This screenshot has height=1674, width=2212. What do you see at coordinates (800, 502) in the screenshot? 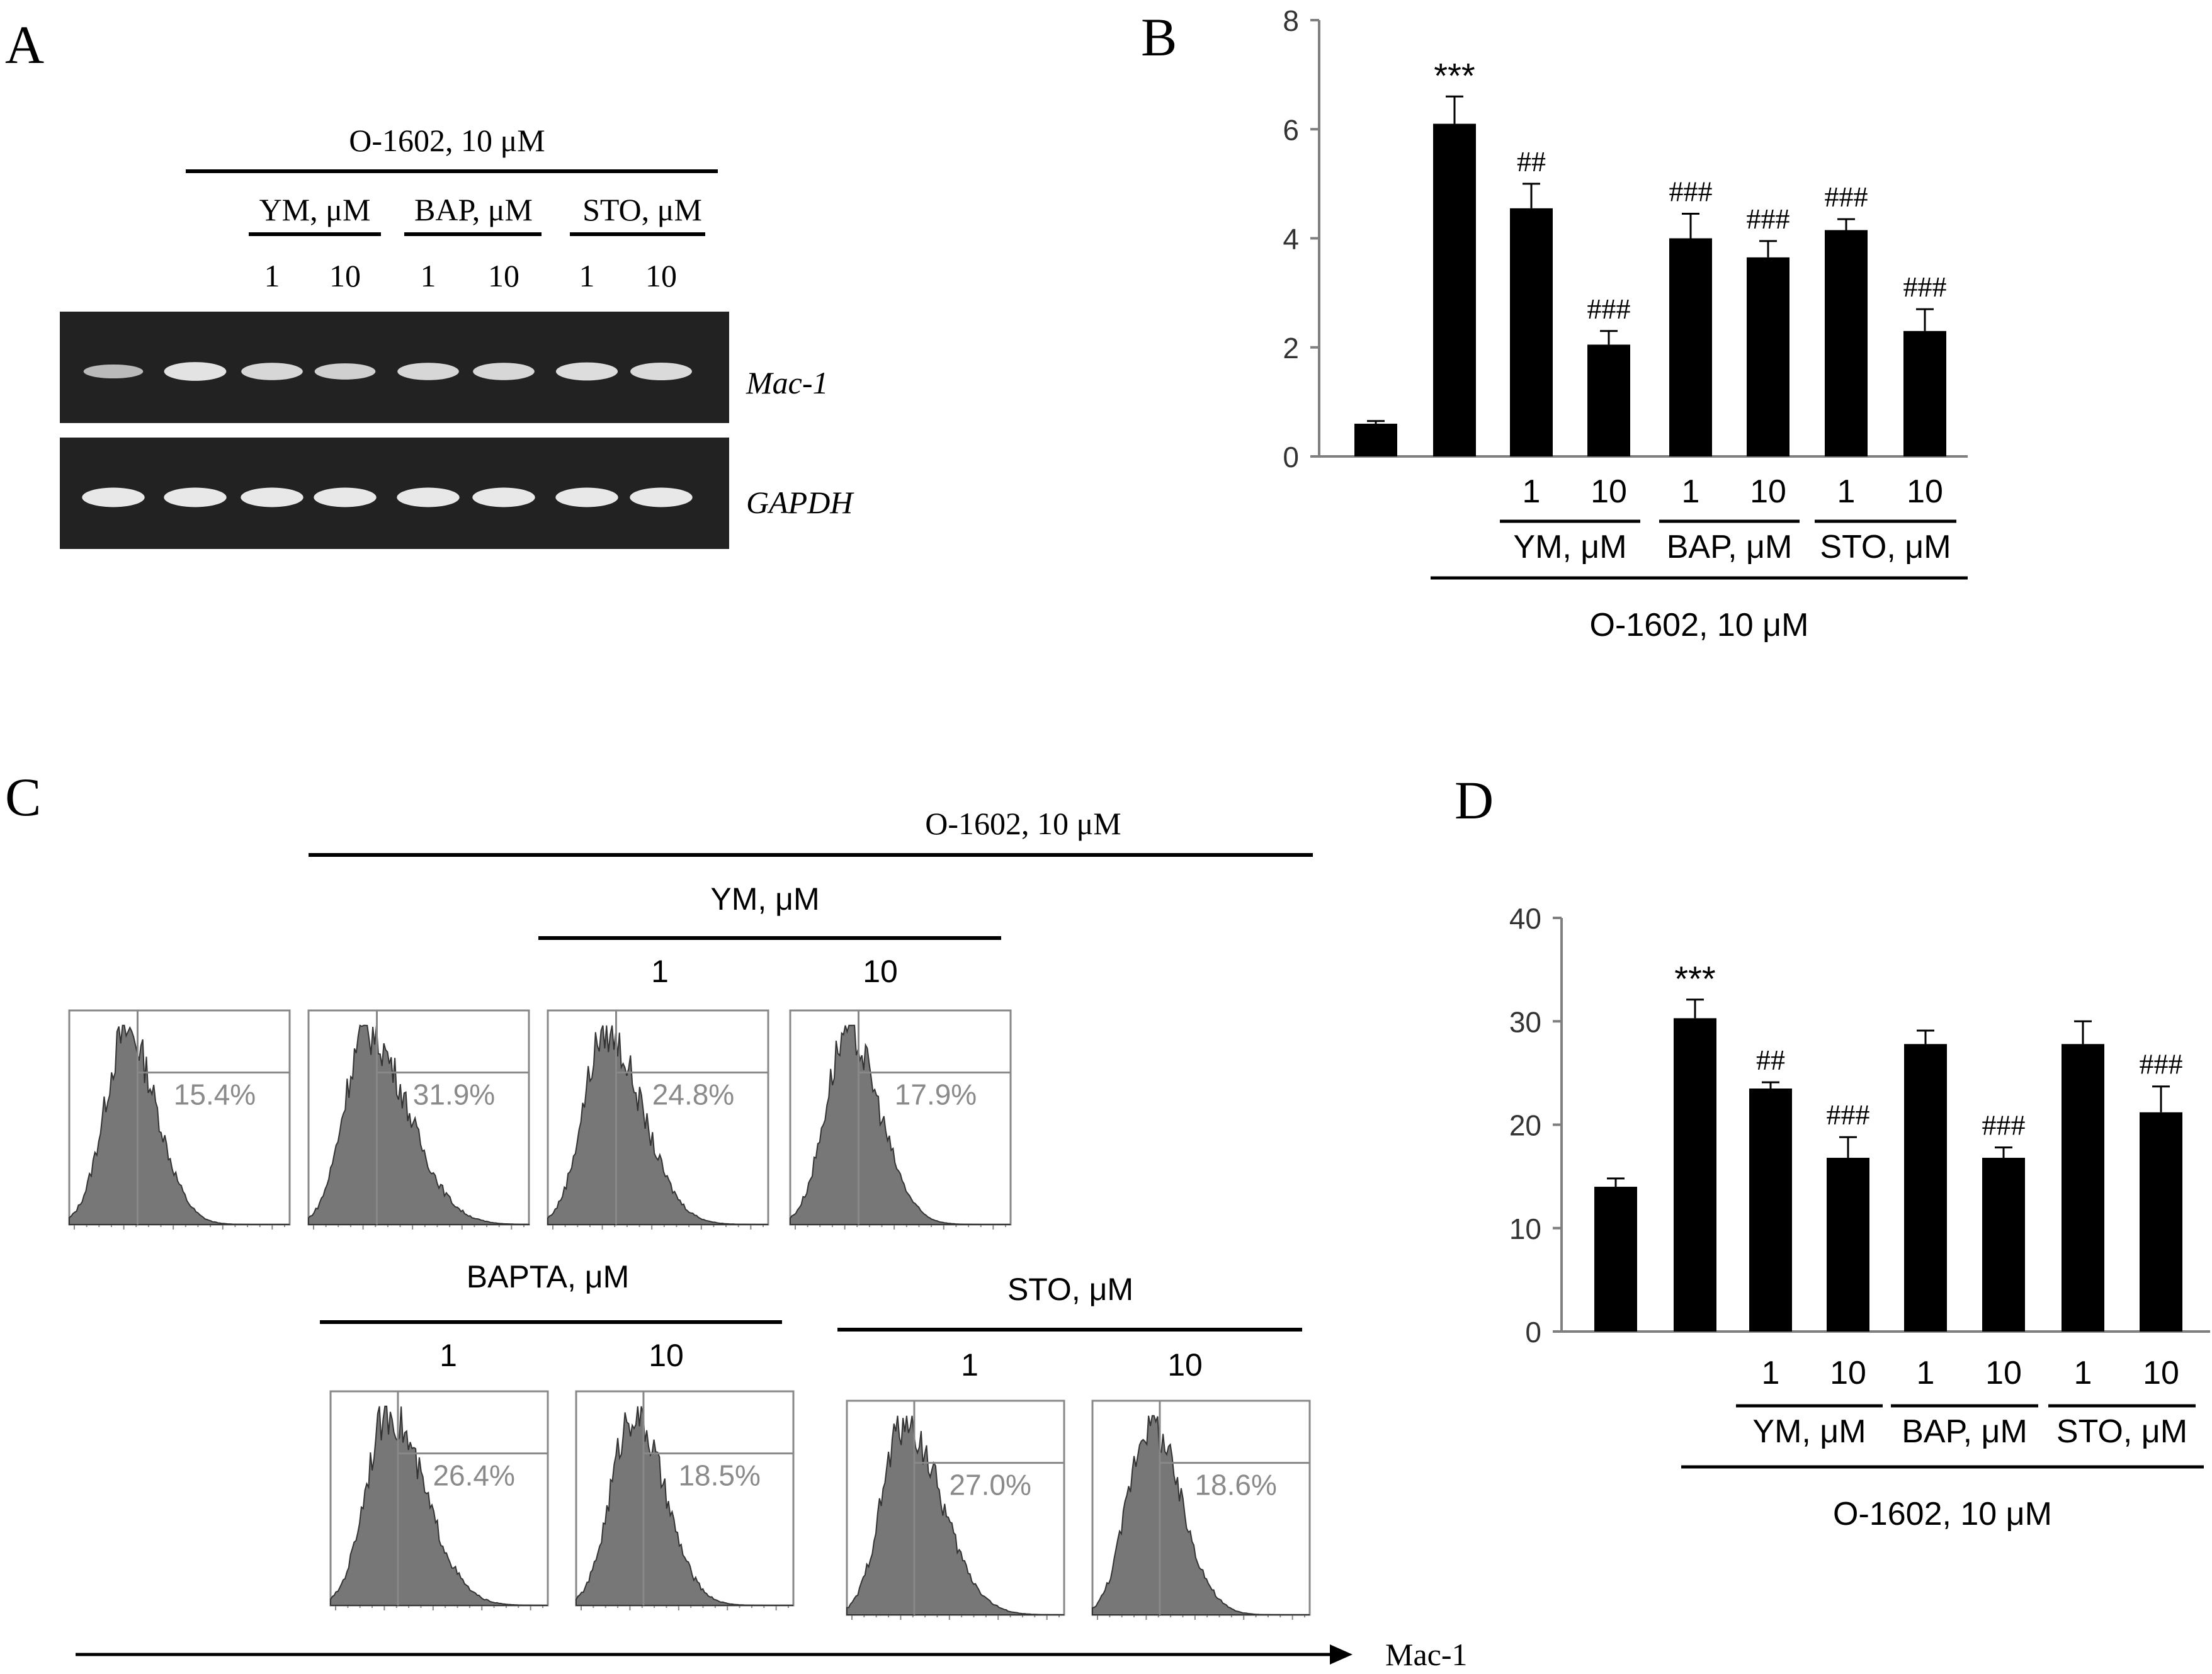
I see `gel-gapdh-label: GAPDH` at bounding box center [800, 502].